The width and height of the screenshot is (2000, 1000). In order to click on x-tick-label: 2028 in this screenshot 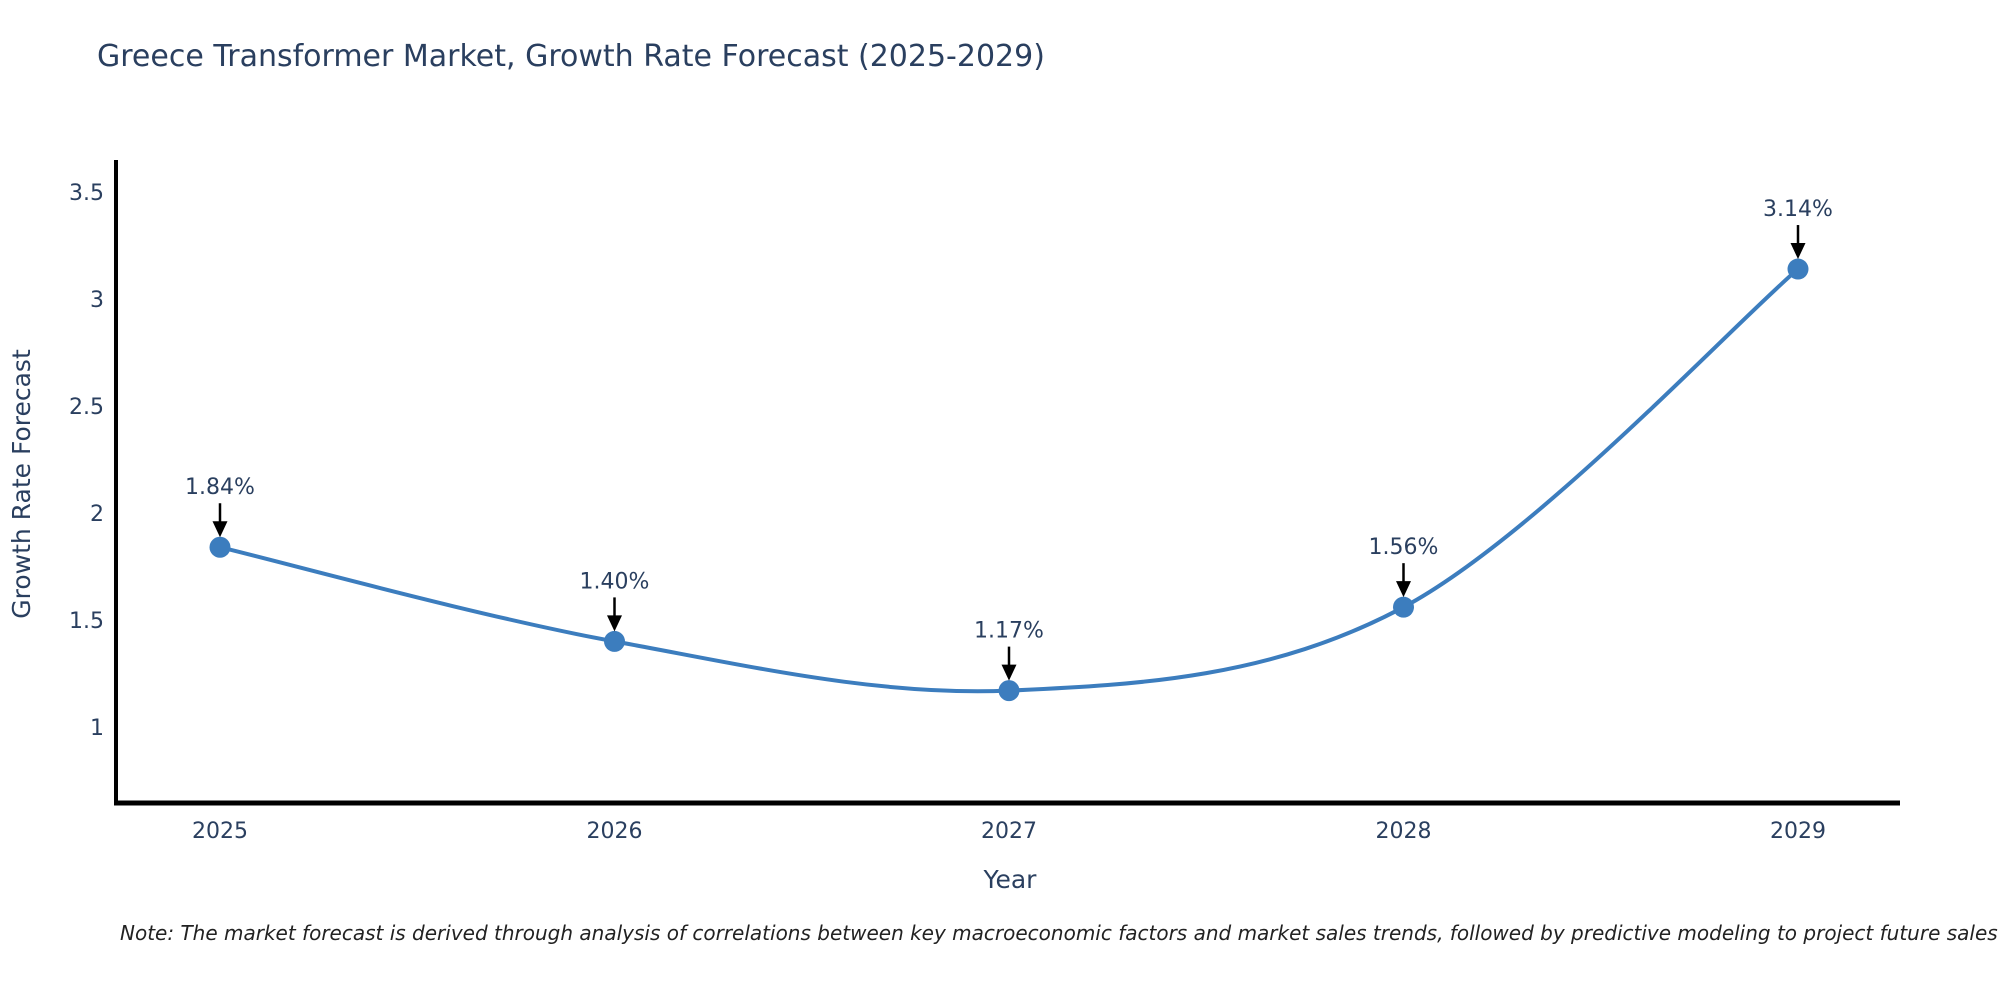, I will do `click(1404, 831)`.